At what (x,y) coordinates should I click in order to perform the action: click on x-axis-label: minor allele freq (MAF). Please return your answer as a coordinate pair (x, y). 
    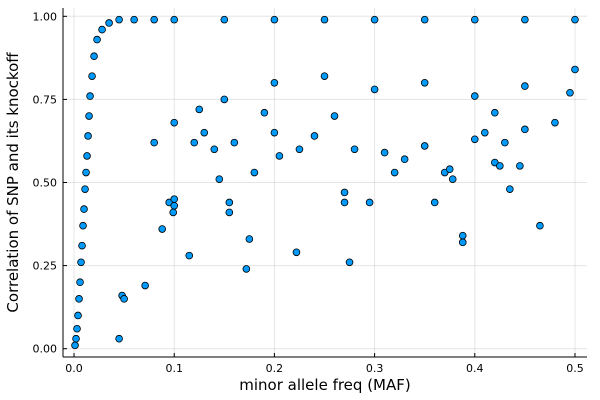
    Looking at the image, I should click on (325, 385).